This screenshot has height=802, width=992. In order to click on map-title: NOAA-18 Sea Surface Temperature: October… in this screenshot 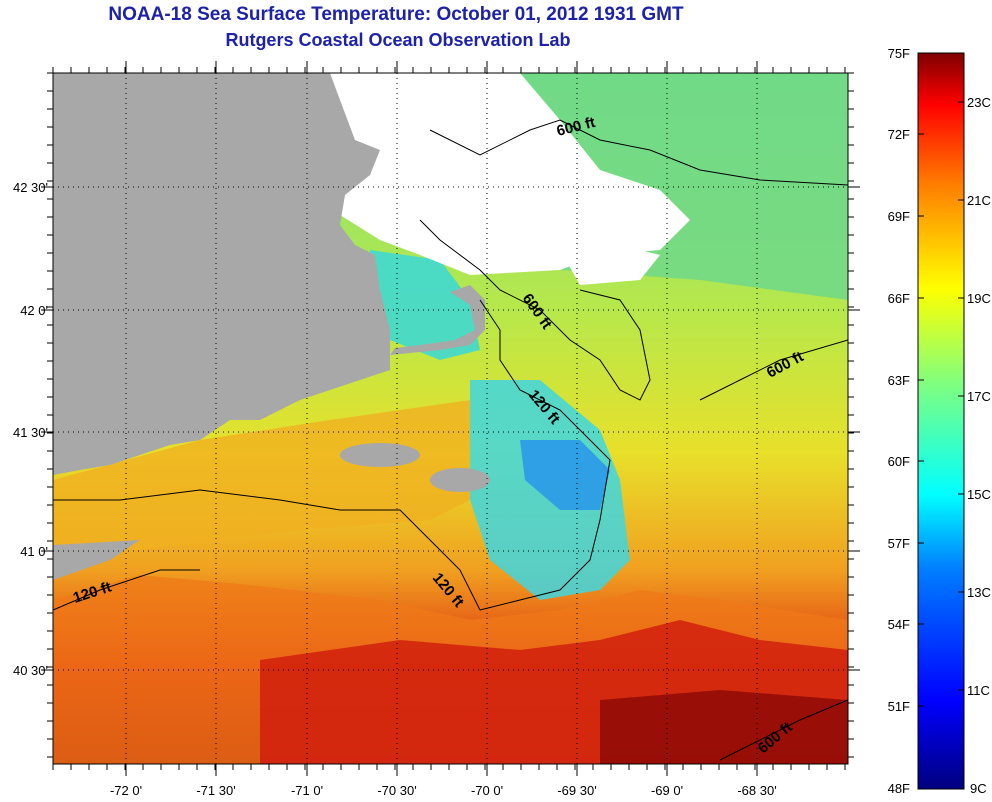, I will do `click(396, 14)`.